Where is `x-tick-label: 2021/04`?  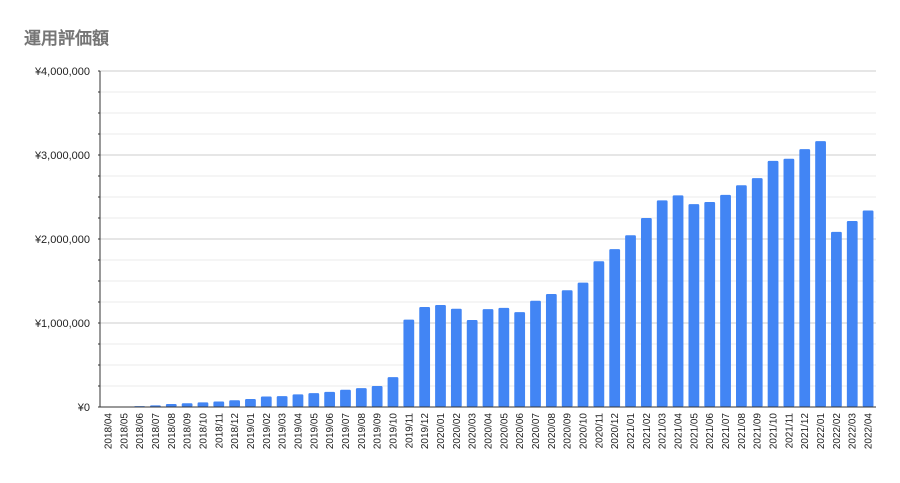 x-tick-label: 2021/04 is located at coordinates (679, 431).